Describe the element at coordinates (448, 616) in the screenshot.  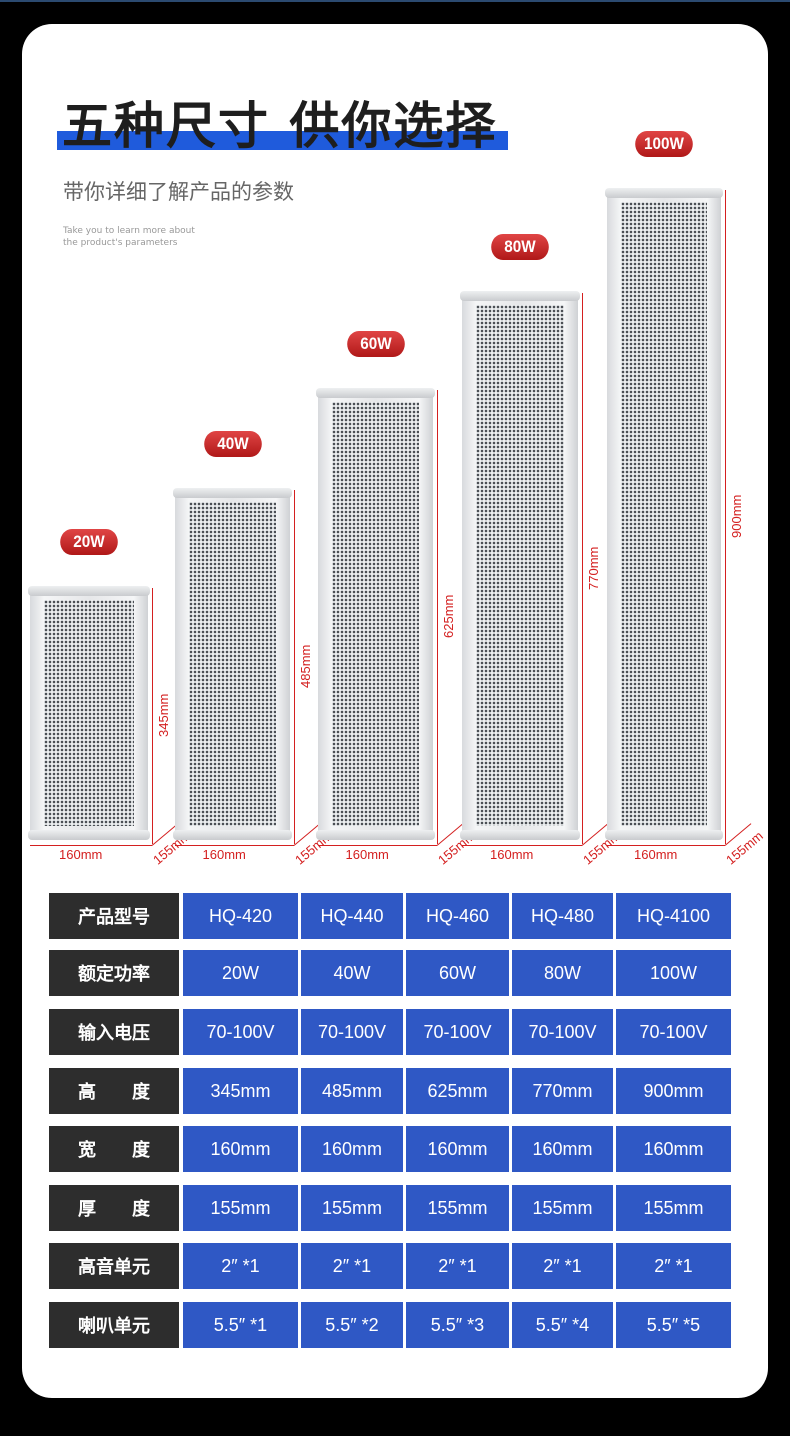
I see `height-label: 625mm` at that location.